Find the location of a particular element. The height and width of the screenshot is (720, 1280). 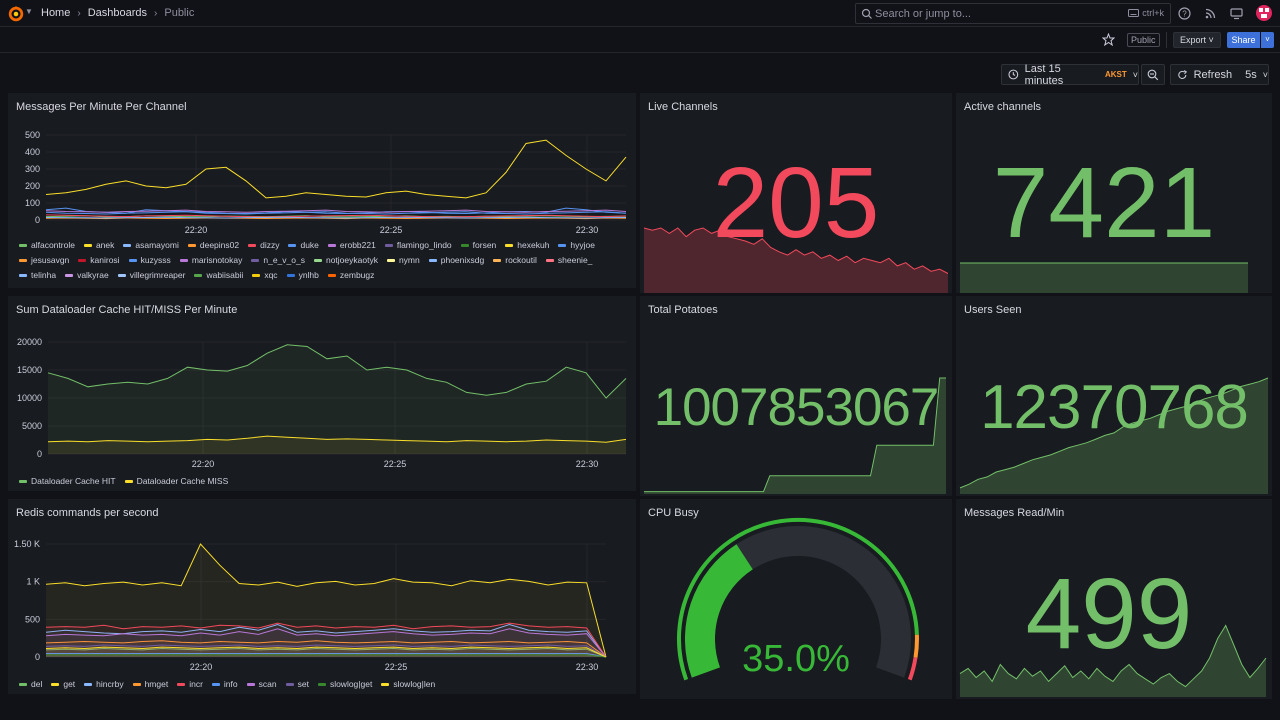

grafana-logo-icon is located at coordinates (16, 14).